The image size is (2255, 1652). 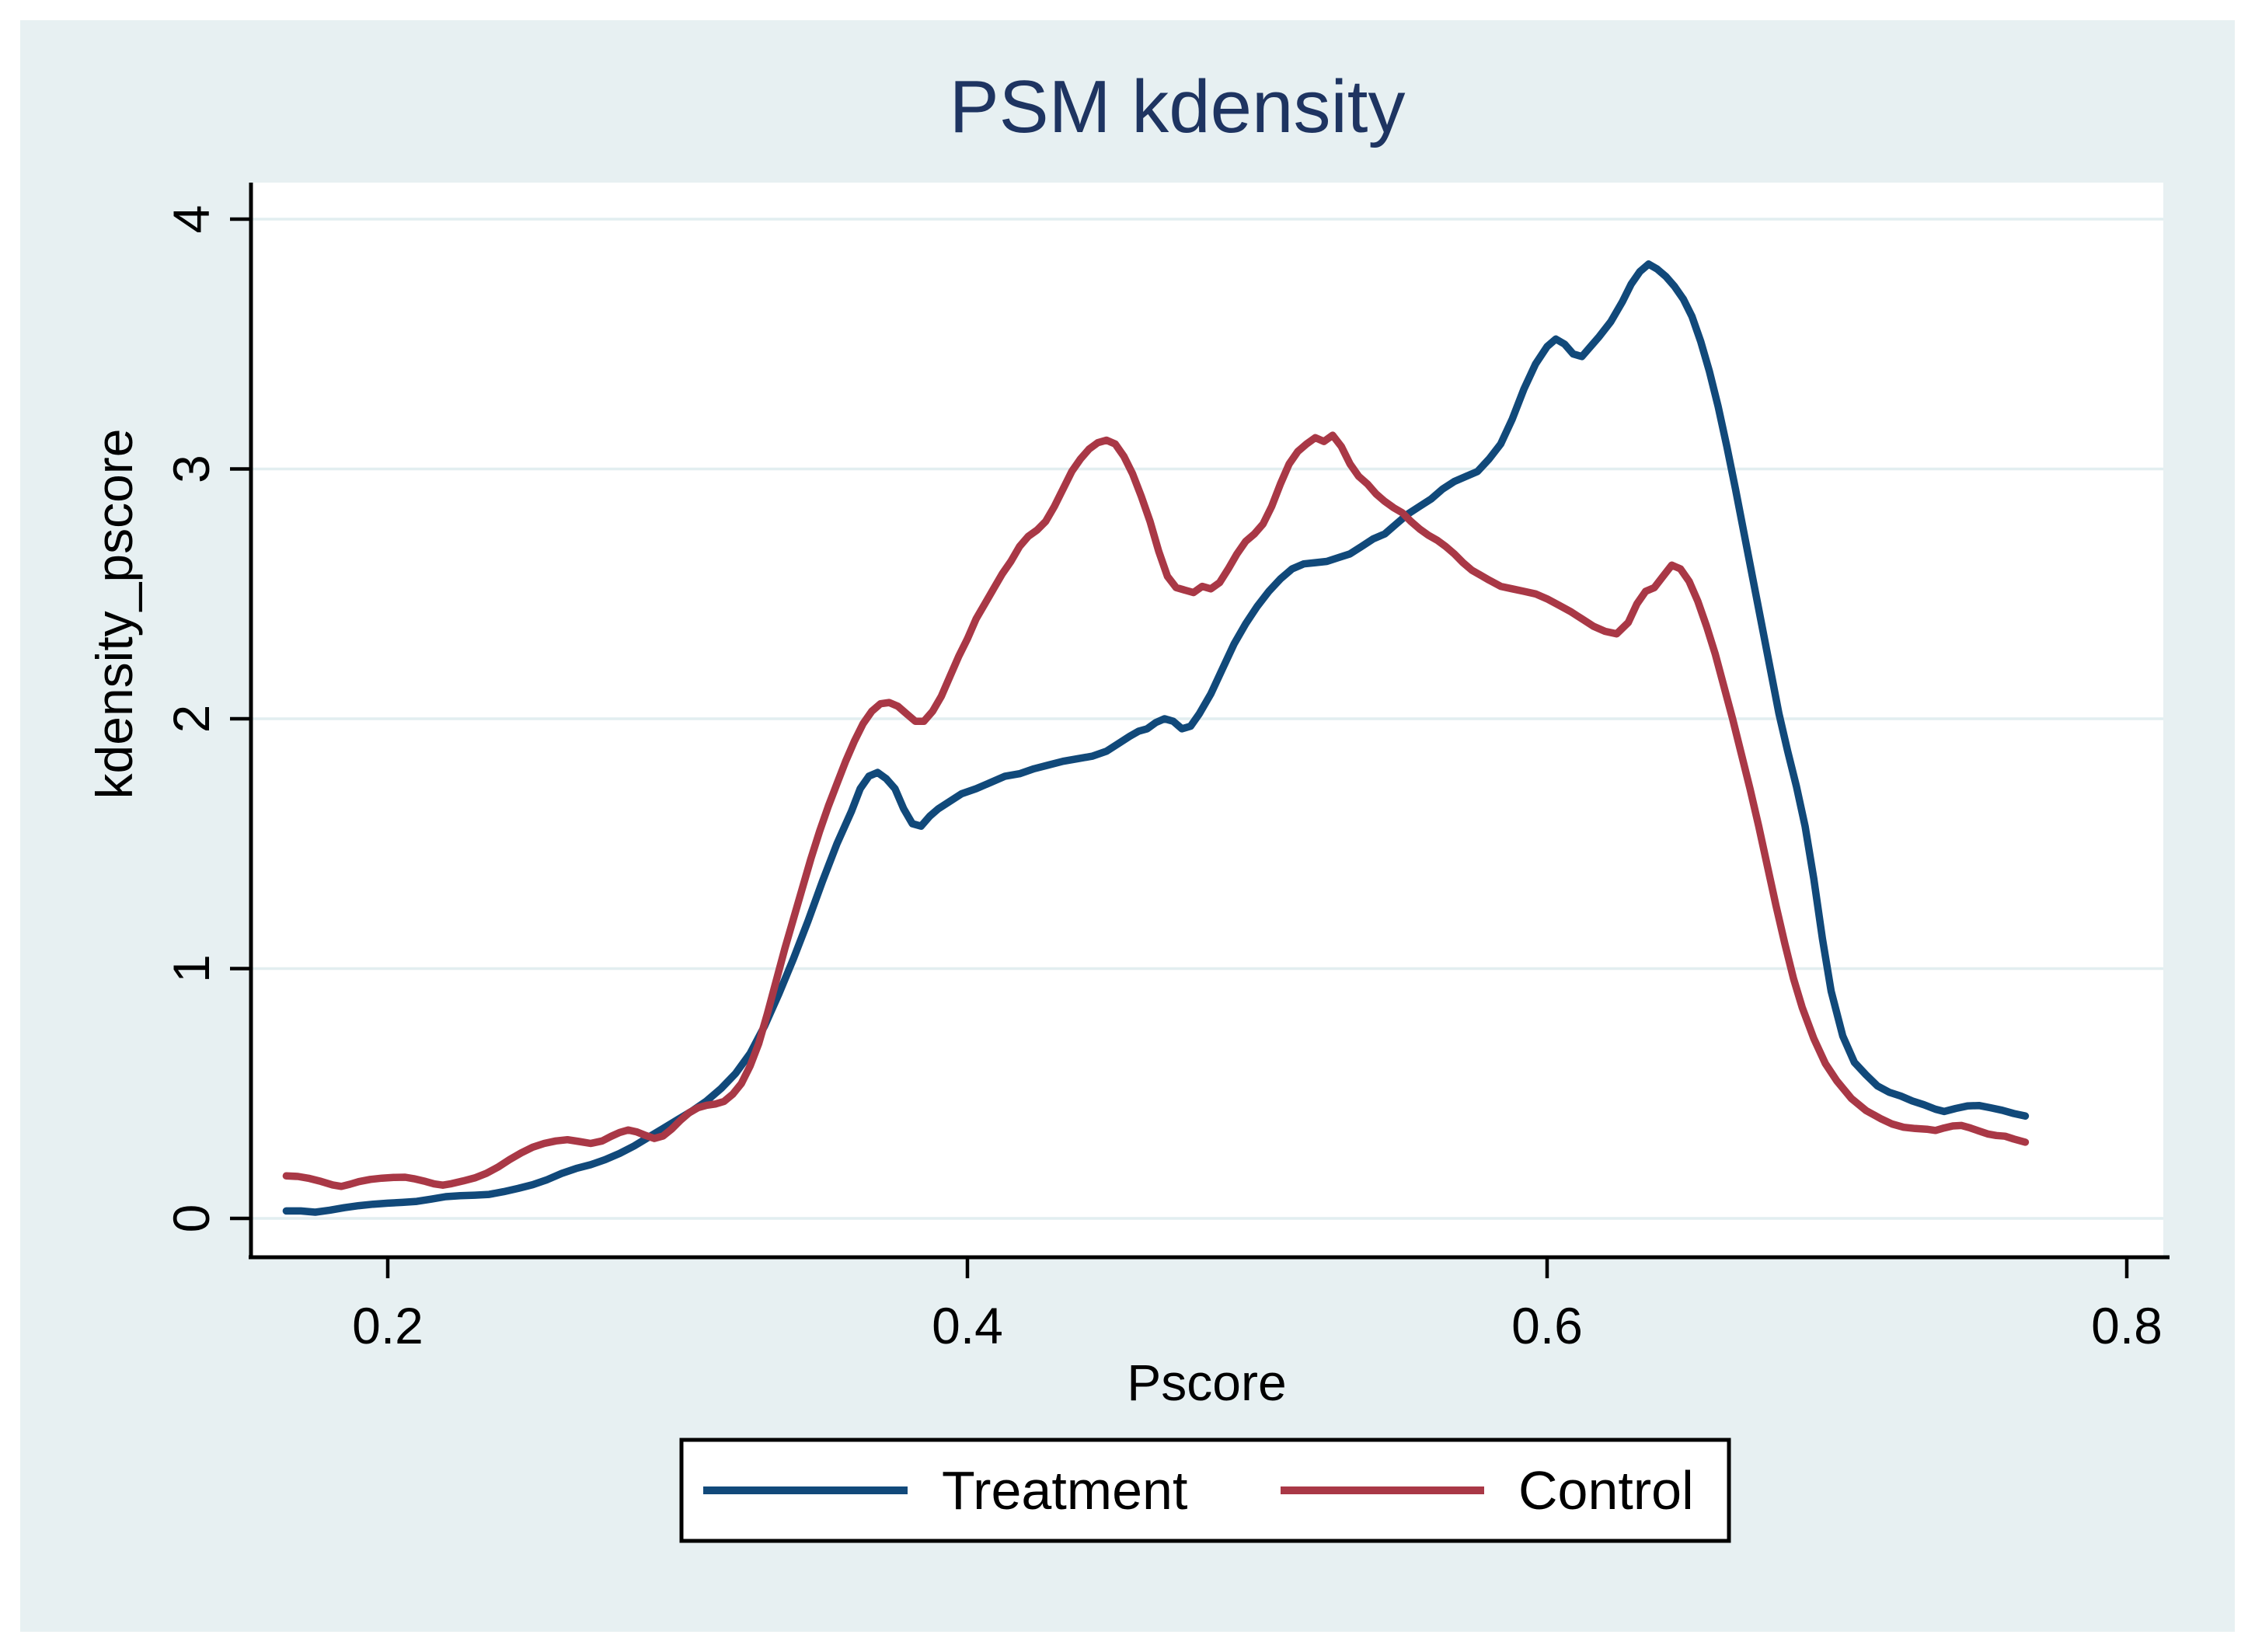 I want to click on y-axis-ticks: 0 1 2 3 4, so click(x=206, y=719).